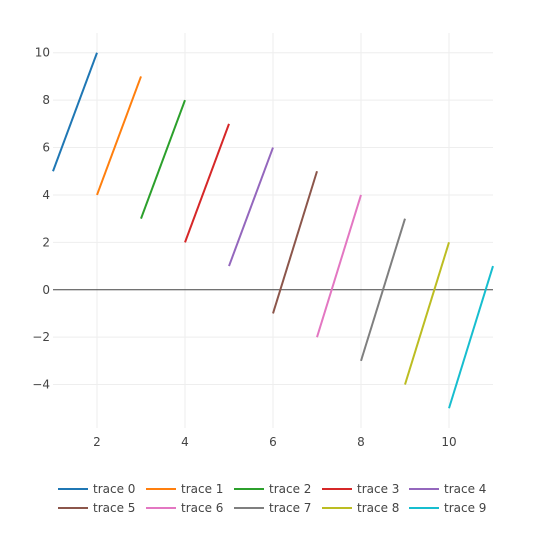 The height and width of the screenshot is (544, 534). Describe the element at coordinates (114, 489) in the screenshot. I see `legend-label: trace 0` at that location.